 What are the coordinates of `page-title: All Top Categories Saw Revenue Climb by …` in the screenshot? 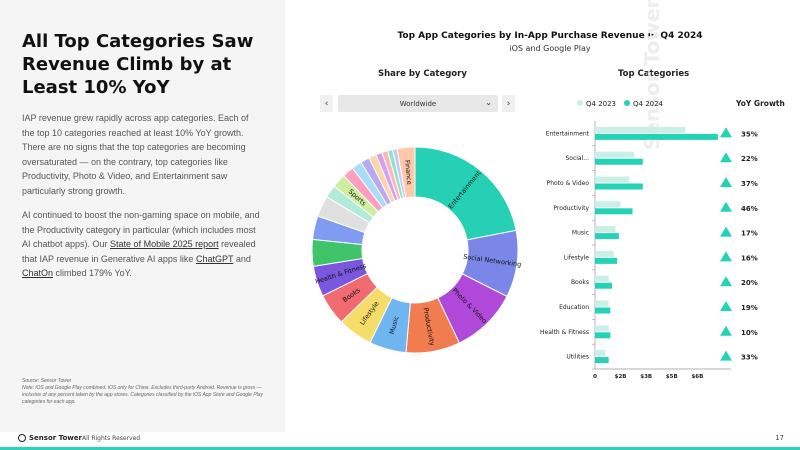 It's located at (138, 64).